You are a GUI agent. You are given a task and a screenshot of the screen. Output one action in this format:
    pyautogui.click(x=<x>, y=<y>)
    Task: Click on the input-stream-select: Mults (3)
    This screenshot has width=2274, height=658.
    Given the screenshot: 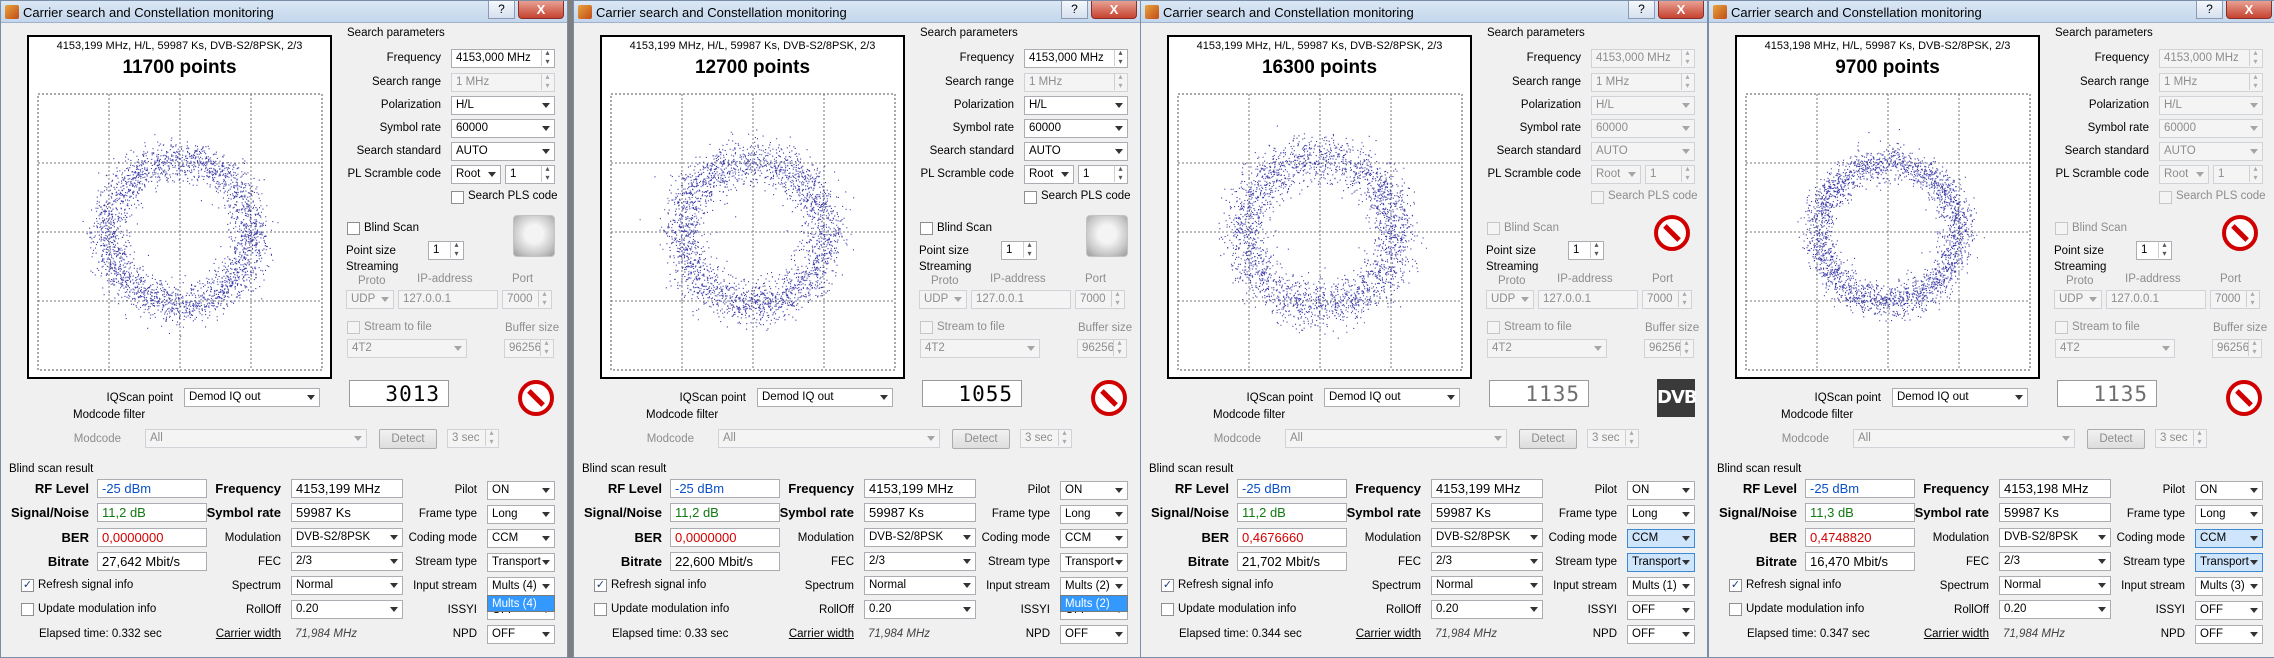 What is the action you would take?
    pyautogui.click(x=2229, y=586)
    